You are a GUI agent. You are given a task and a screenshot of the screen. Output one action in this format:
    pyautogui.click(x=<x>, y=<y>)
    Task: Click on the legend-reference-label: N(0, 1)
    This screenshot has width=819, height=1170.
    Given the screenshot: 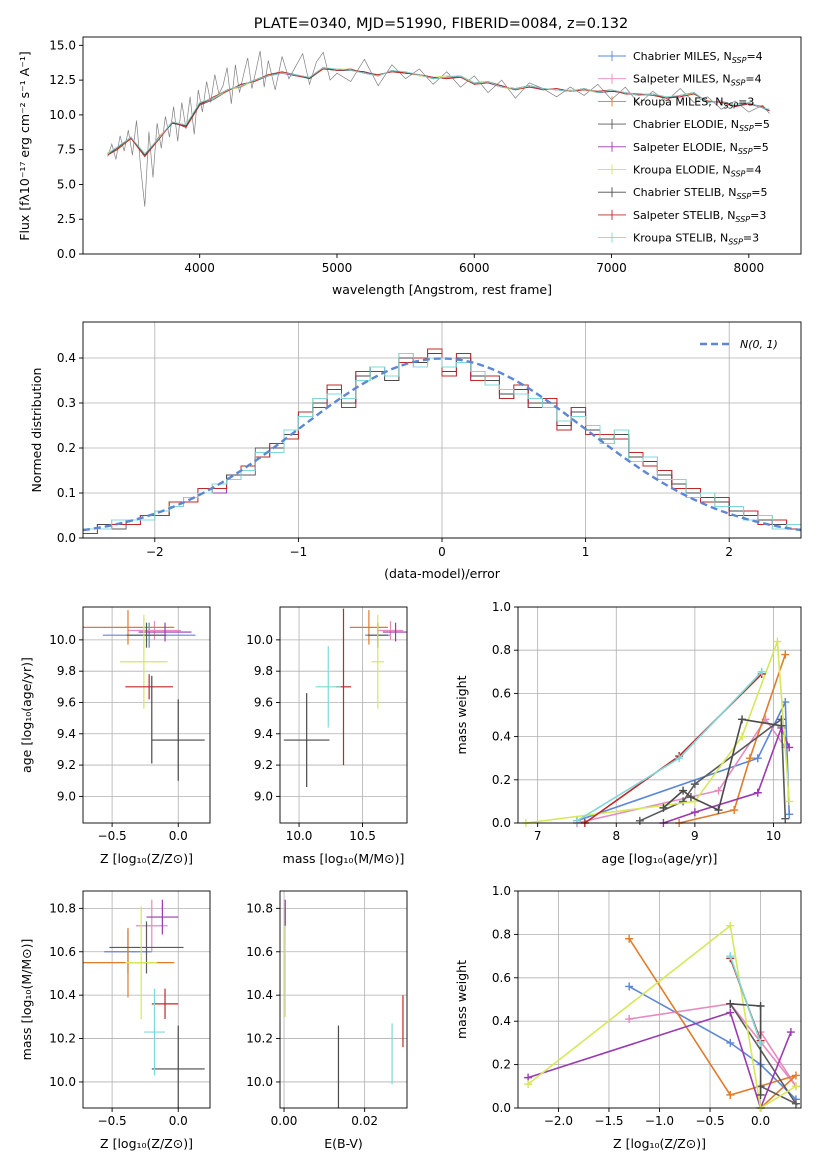 What is the action you would take?
    pyautogui.click(x=759, y=344)
    